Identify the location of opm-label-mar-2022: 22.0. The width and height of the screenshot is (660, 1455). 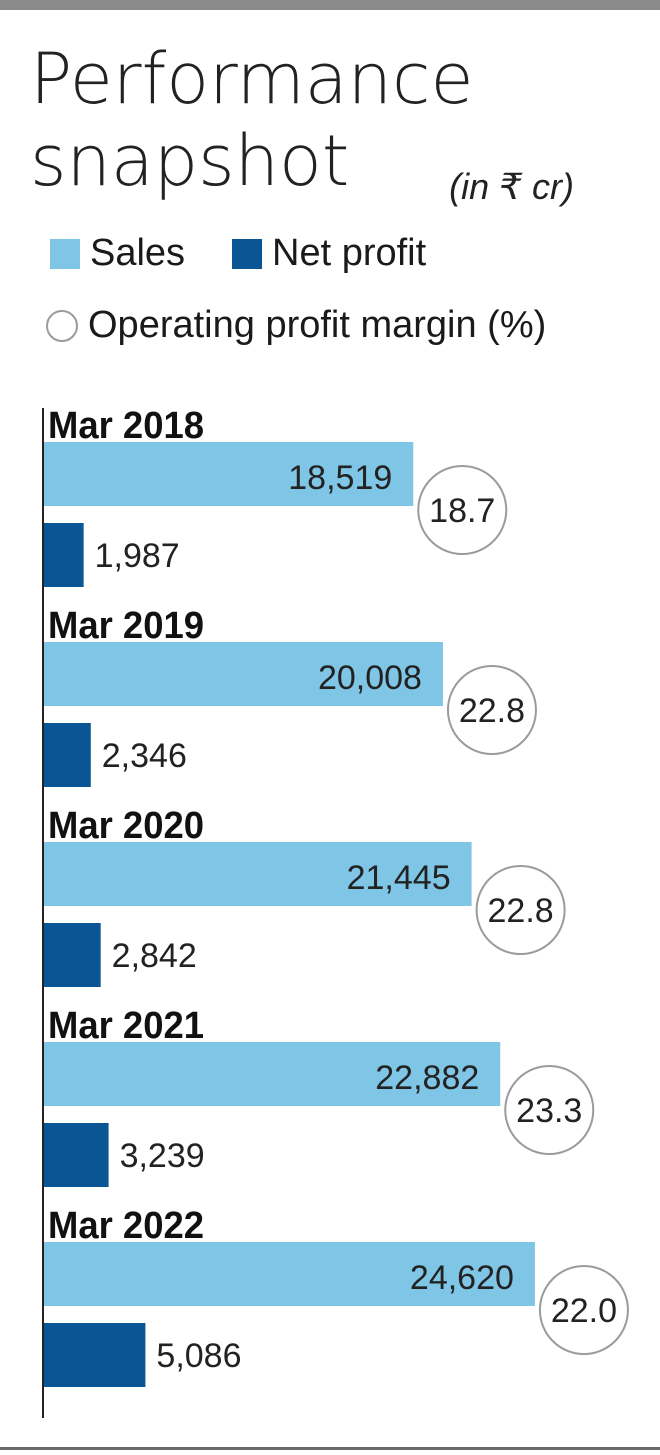
(584, 1311).